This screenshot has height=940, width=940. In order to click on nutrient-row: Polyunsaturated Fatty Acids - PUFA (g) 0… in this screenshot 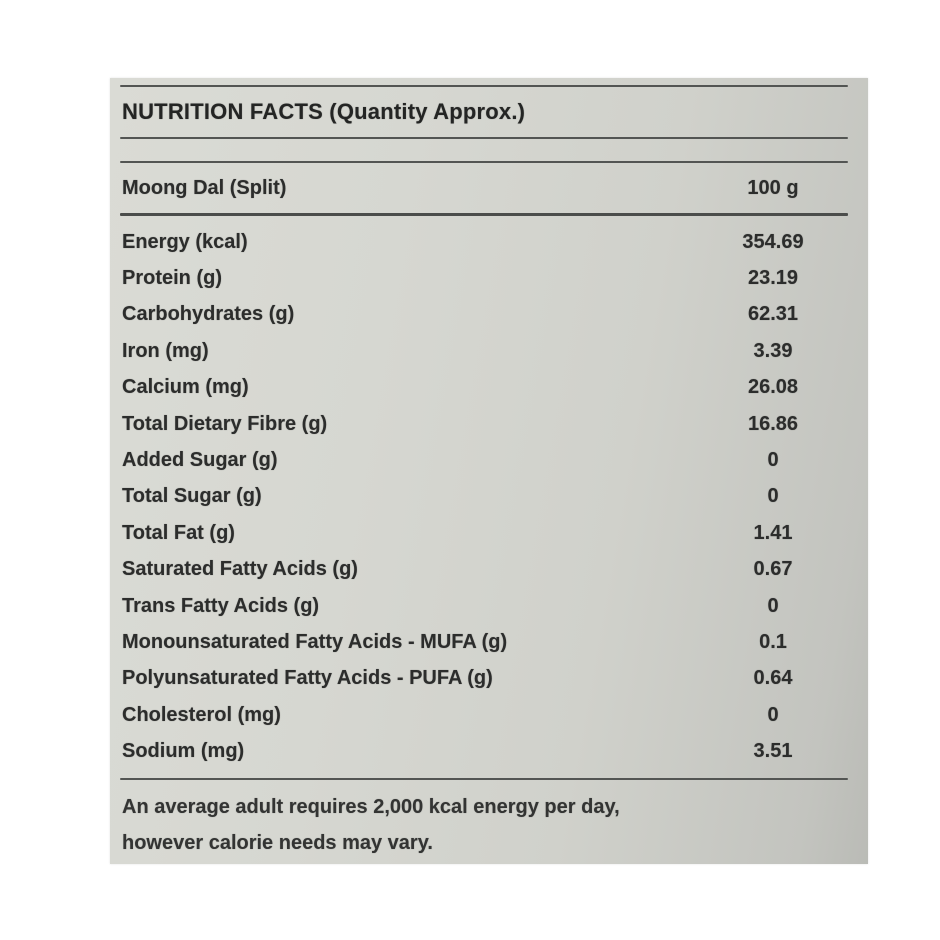, I will do `click(489, 679)`.